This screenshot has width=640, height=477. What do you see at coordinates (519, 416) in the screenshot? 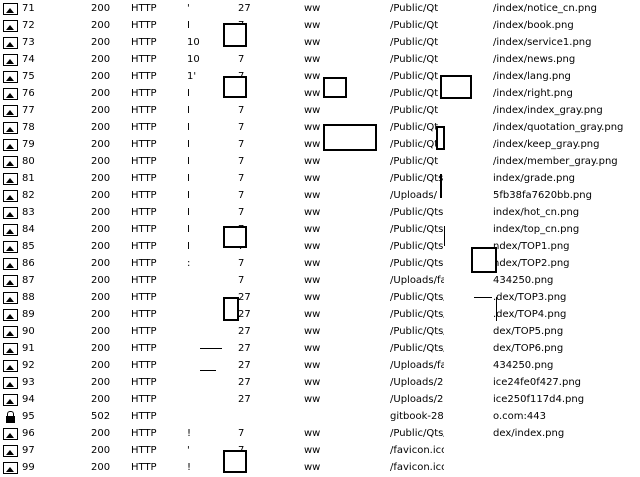
I see `file-name: o.com:443` at bounding box center [519, 416].